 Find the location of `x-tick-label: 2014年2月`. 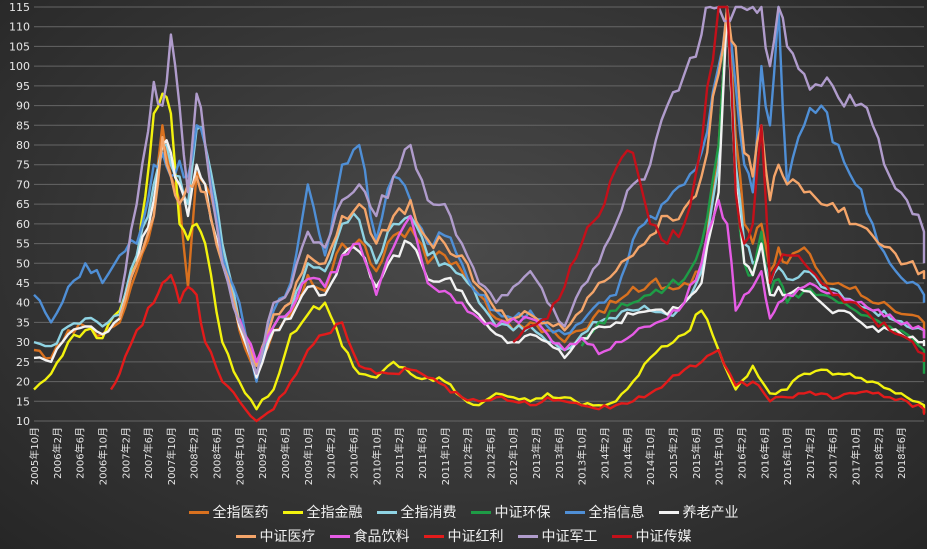

x-tick-label: 2014年2月 is located at coordinates (605, 453).